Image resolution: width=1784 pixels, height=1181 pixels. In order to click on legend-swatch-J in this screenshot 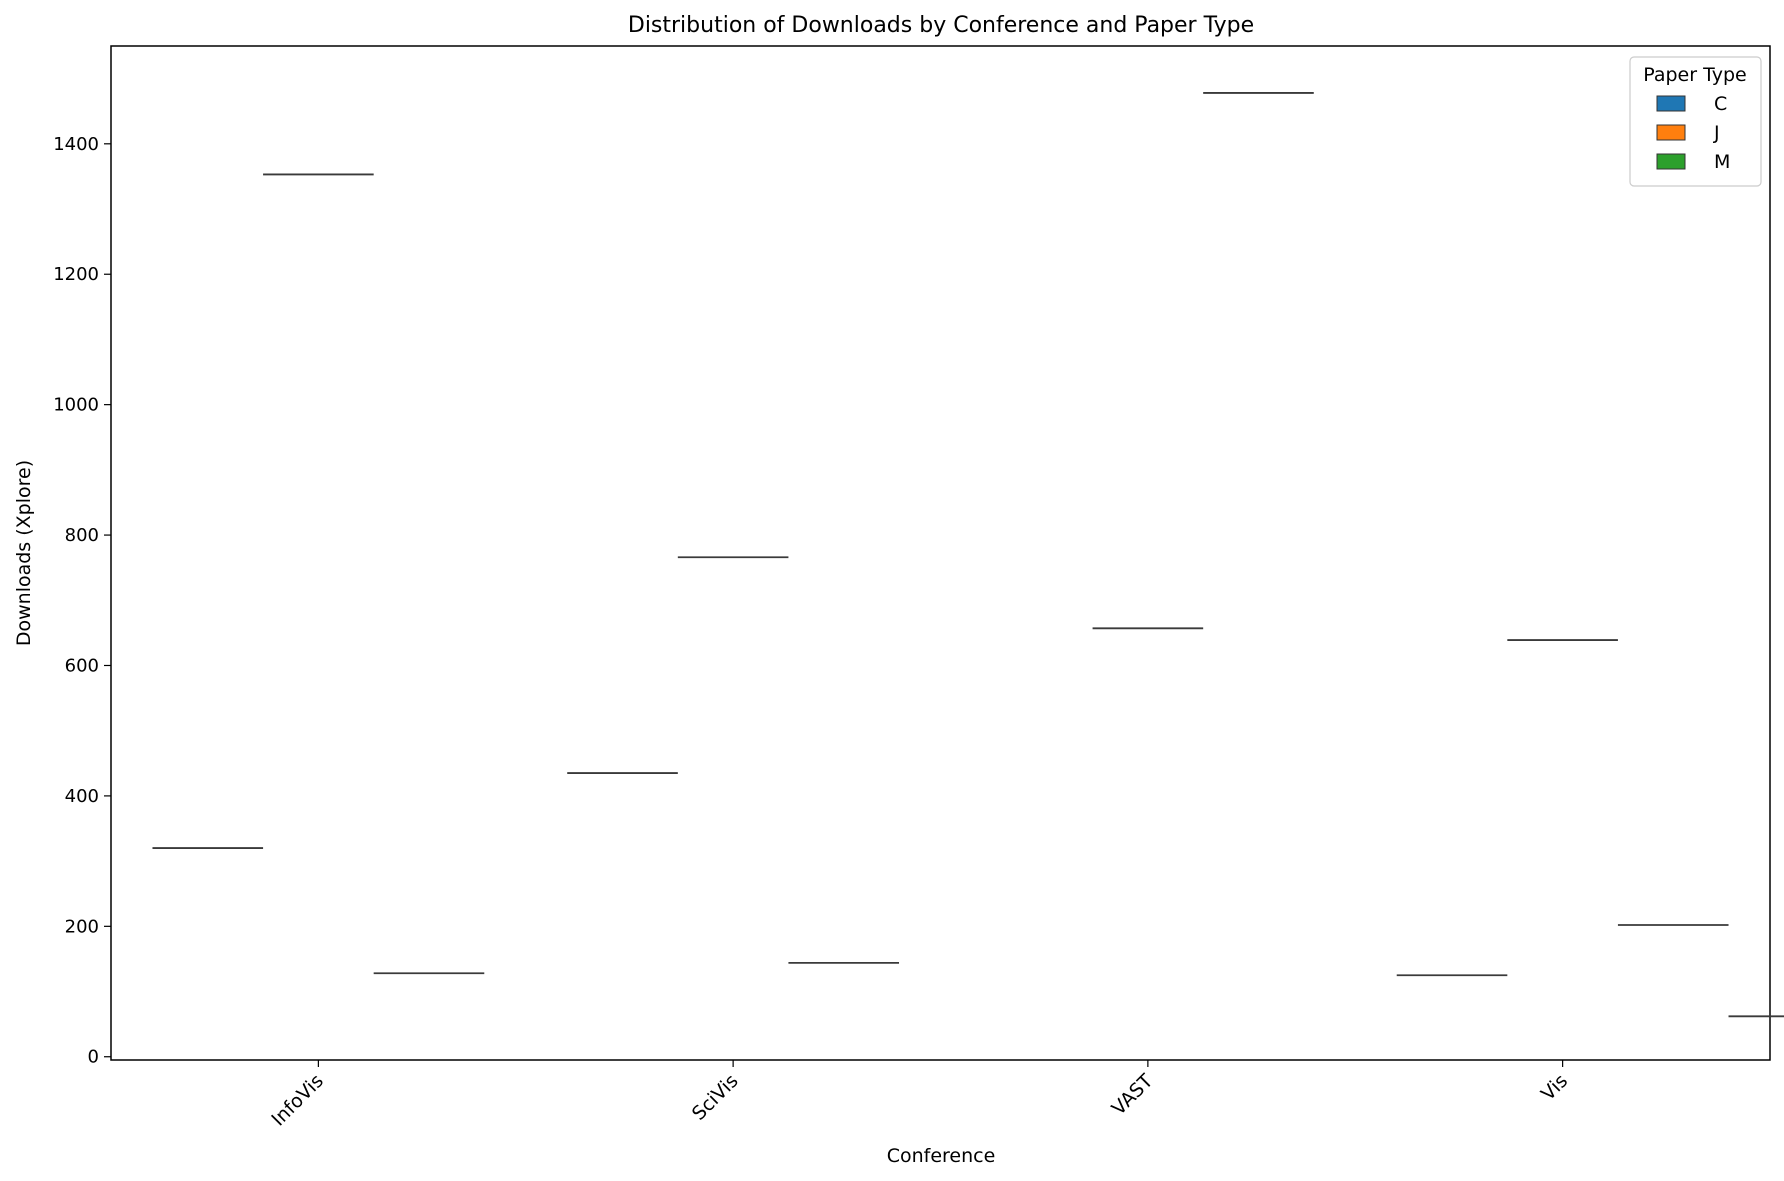, I will do `click(1671, 132)`.